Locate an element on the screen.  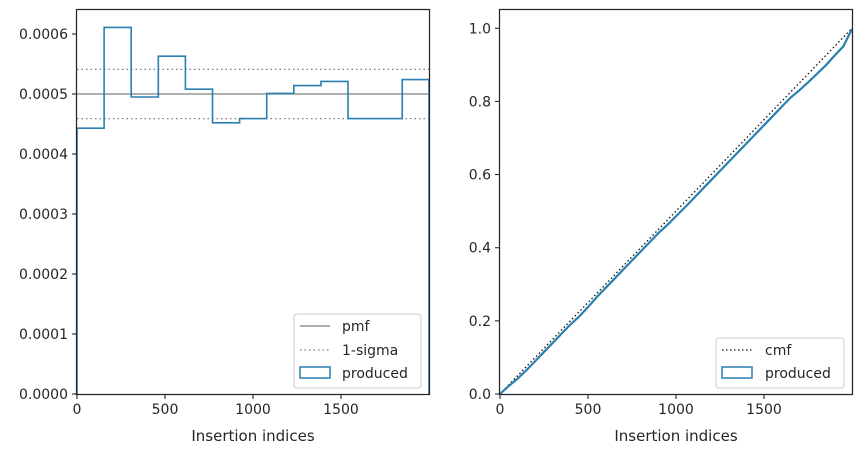
y-tick-label: 0.6 is located at coordinates (480, 176).